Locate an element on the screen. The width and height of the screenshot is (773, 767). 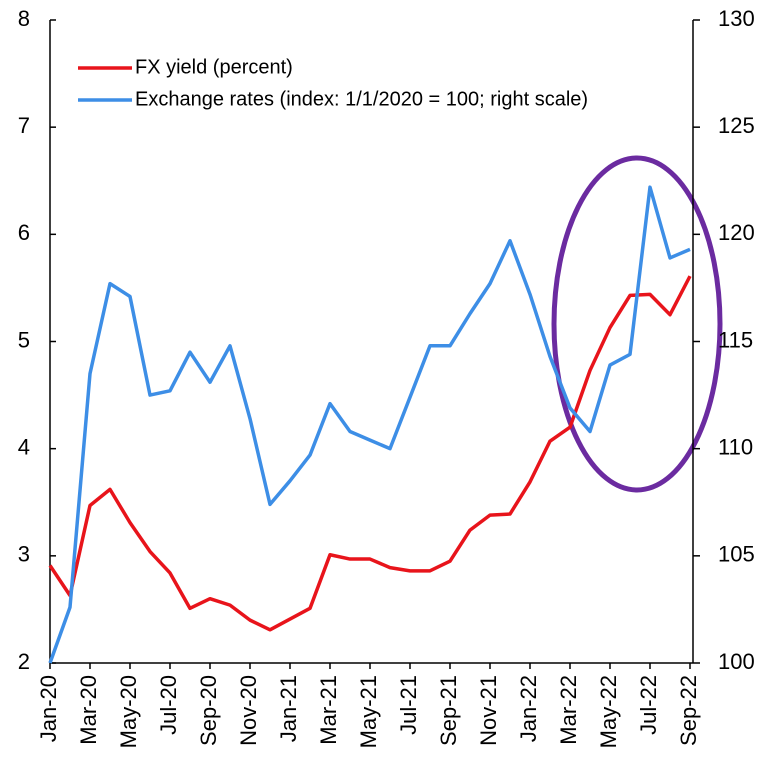
x-tick-label: Sep-20 is located at coordinates (208, 710).